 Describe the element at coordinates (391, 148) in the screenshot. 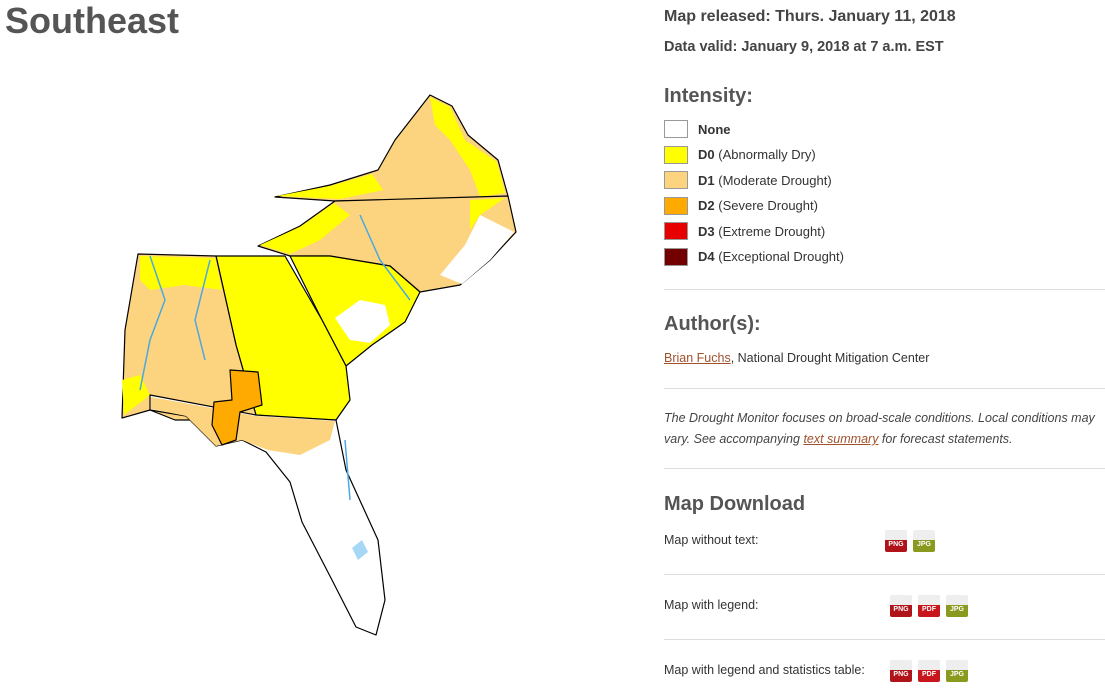

I see `virginia-d0` at that location.